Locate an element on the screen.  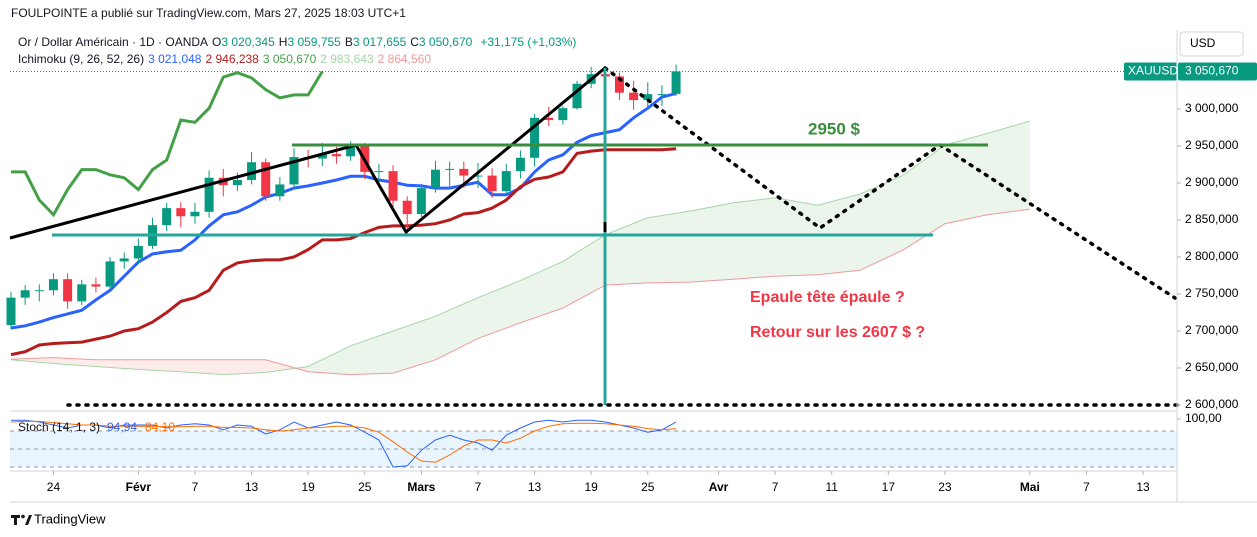
ohlc-value: 3 017,655 is located at coordinates (379, 42).